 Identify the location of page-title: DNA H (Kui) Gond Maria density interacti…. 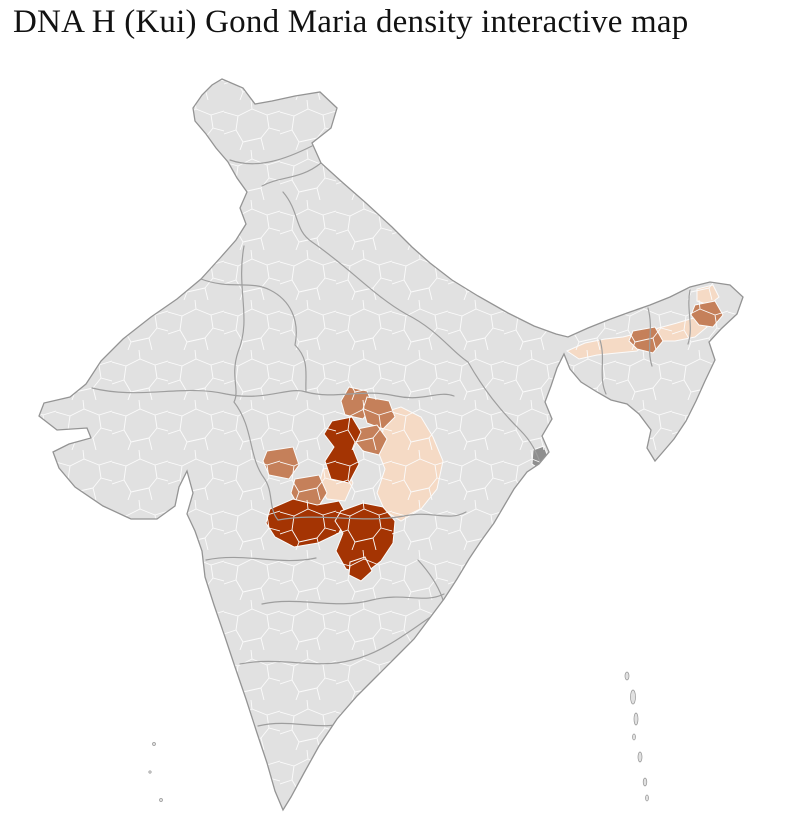
(351, 22).